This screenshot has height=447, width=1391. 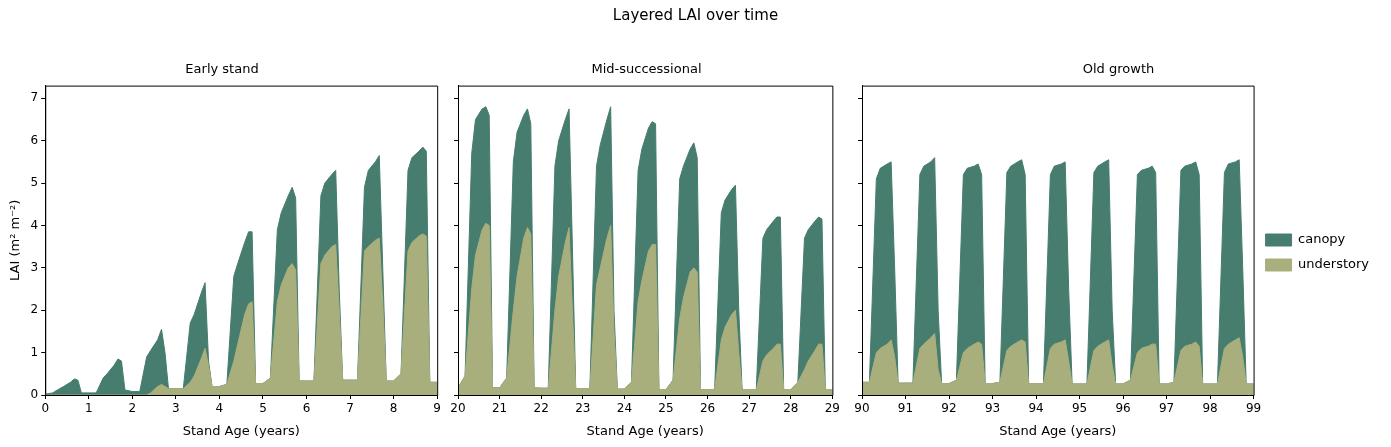 I want to click on x-tick-label: 29, so click(x=832, y=408).